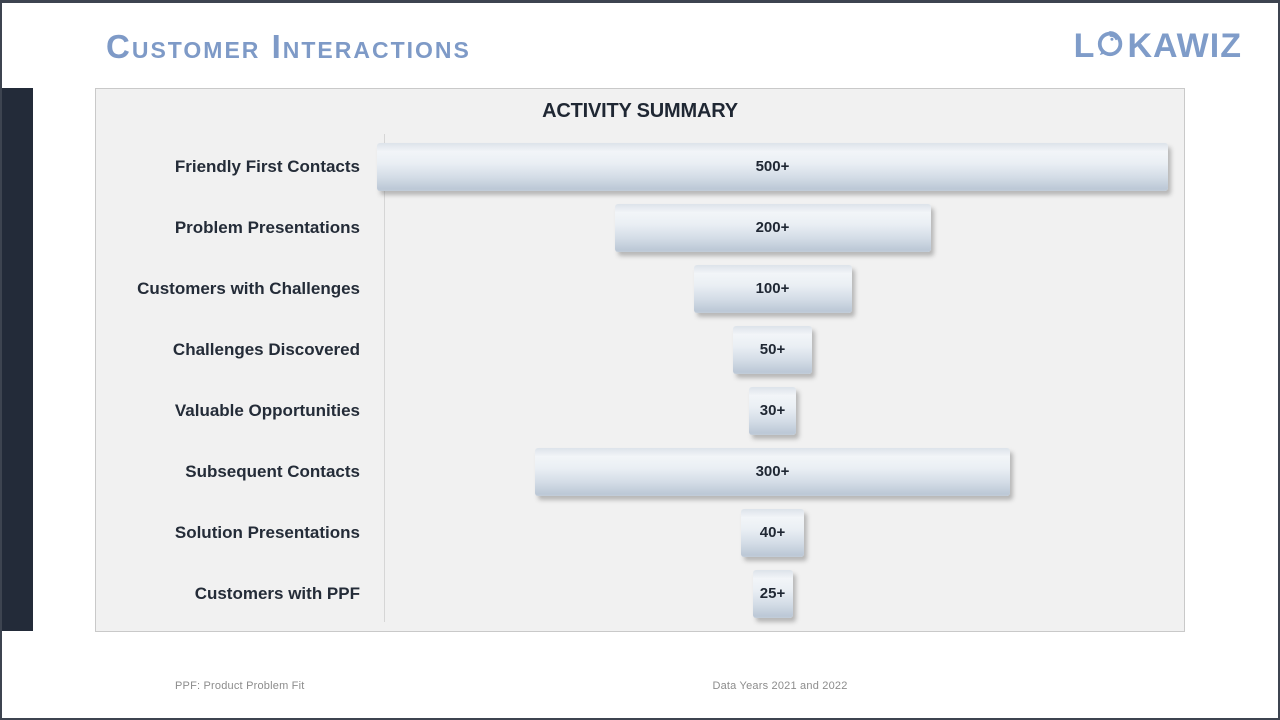  I want to click on bar-area: 500+, so click(772, 166).